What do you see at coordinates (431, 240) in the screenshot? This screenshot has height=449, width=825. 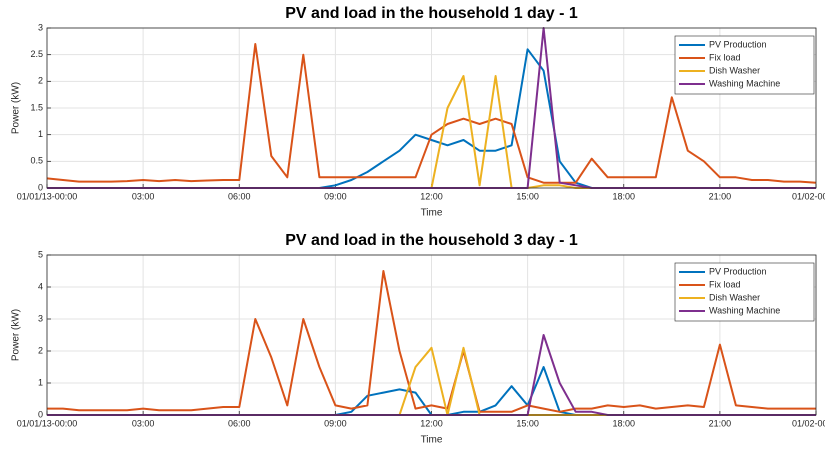 I see `chart-title: PV and load in the household 3 day - 1` at bounding box center [431, 240].